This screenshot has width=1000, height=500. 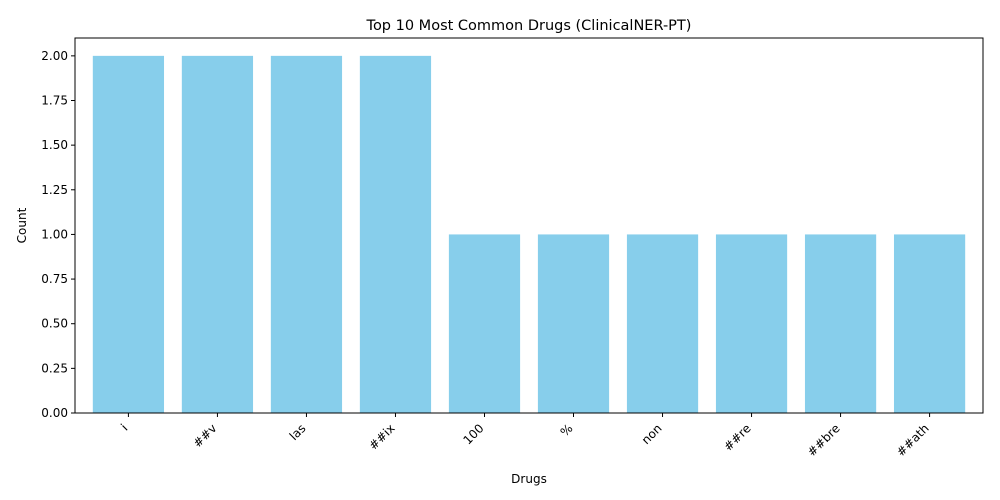 I want to click on y-tick-label-1: 0.25, so click(x=54, y=368).